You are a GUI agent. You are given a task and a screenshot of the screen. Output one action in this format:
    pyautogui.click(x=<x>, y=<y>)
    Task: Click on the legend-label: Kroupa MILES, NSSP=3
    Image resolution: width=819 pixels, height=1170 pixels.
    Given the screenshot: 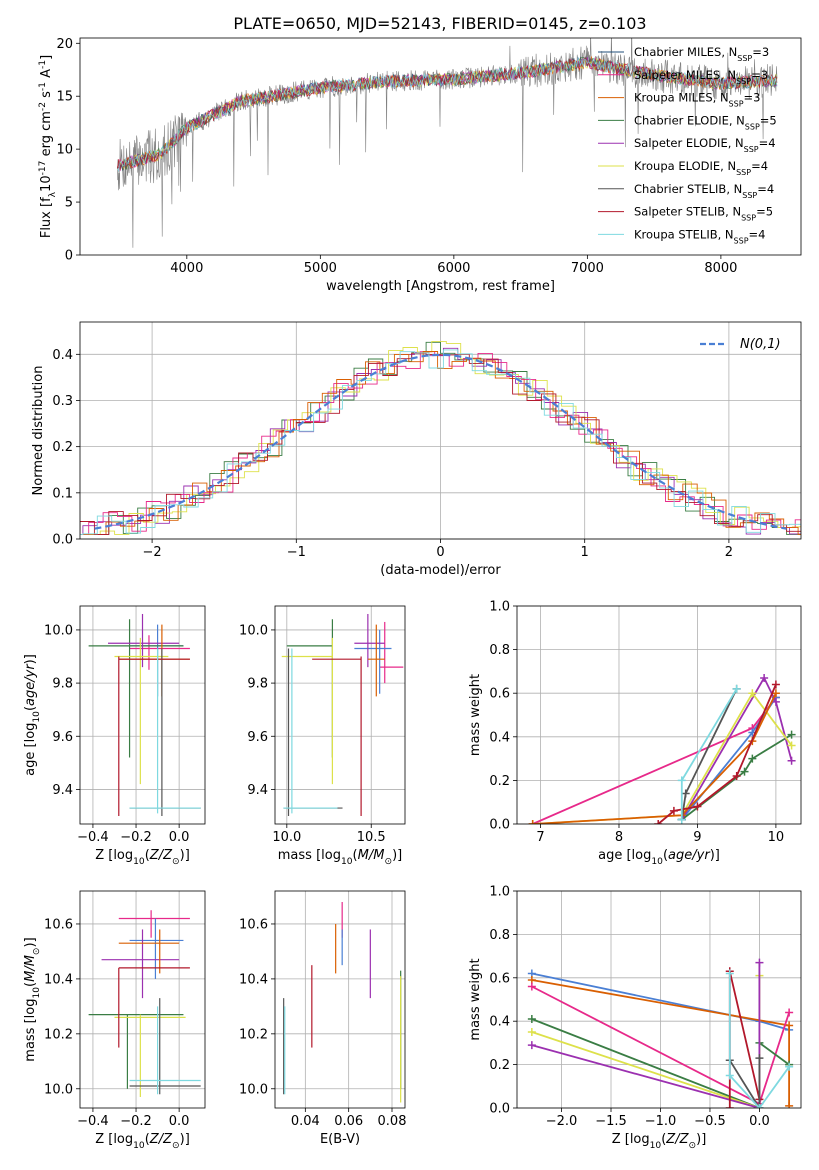 What is the action you would take?
    pyautogui.click(x=697, y=100)
    